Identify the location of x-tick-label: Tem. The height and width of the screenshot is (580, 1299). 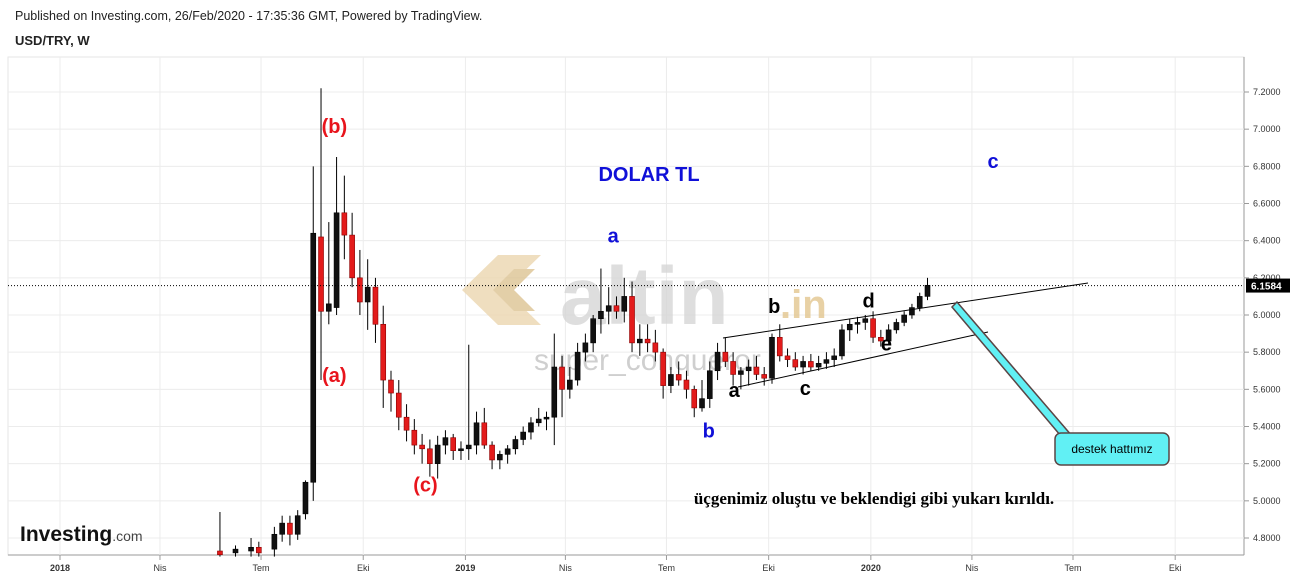
(261, 568).